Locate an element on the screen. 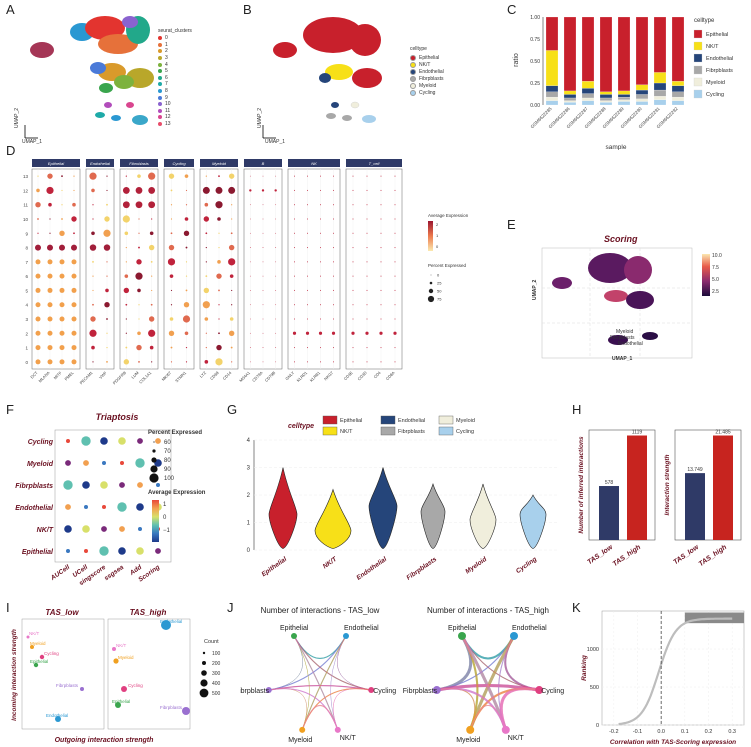  y-axis-label: Ranking is located at coordinates (584, 668).